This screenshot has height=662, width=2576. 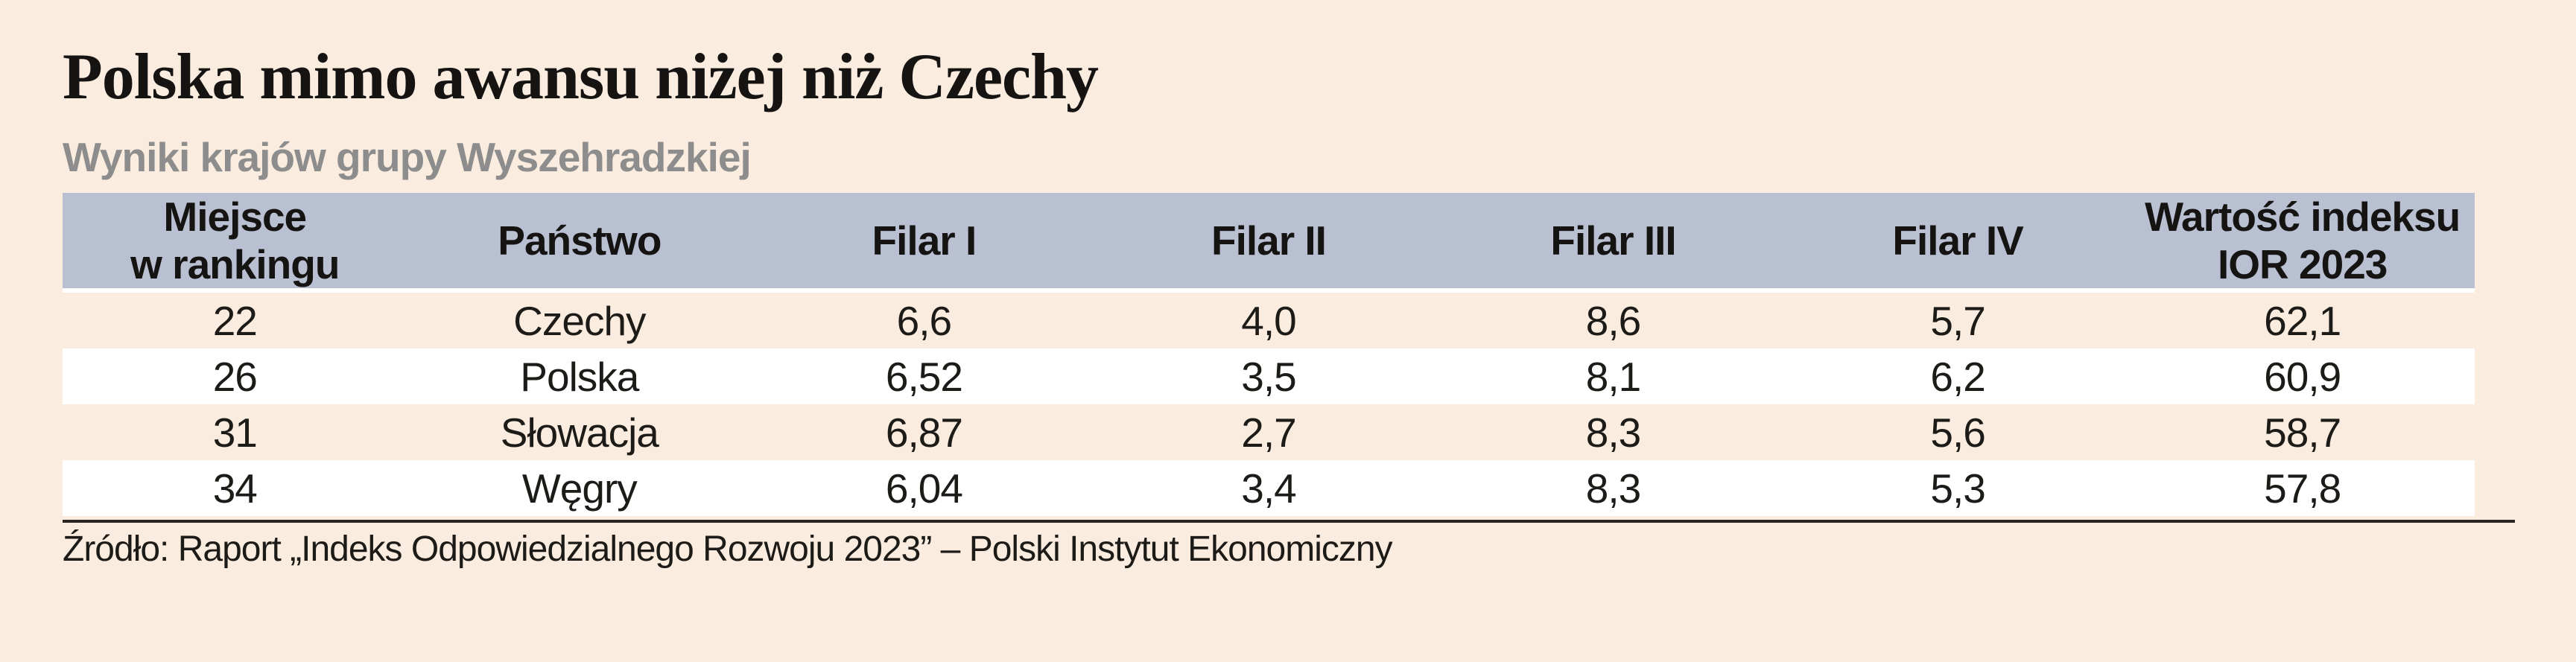 What do you see at coordinates (235, 320) in the screenshot?
I see `cell-rank: 22` at bounding box center [235, 320].